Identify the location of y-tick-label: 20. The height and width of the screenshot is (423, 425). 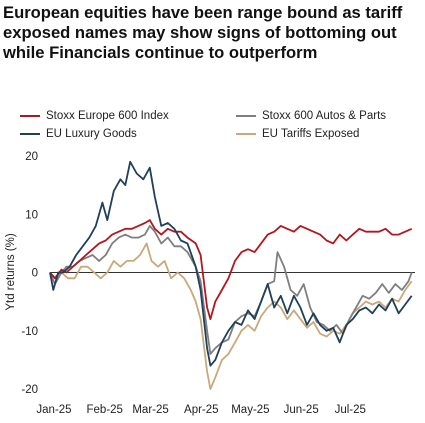
(31, 157).